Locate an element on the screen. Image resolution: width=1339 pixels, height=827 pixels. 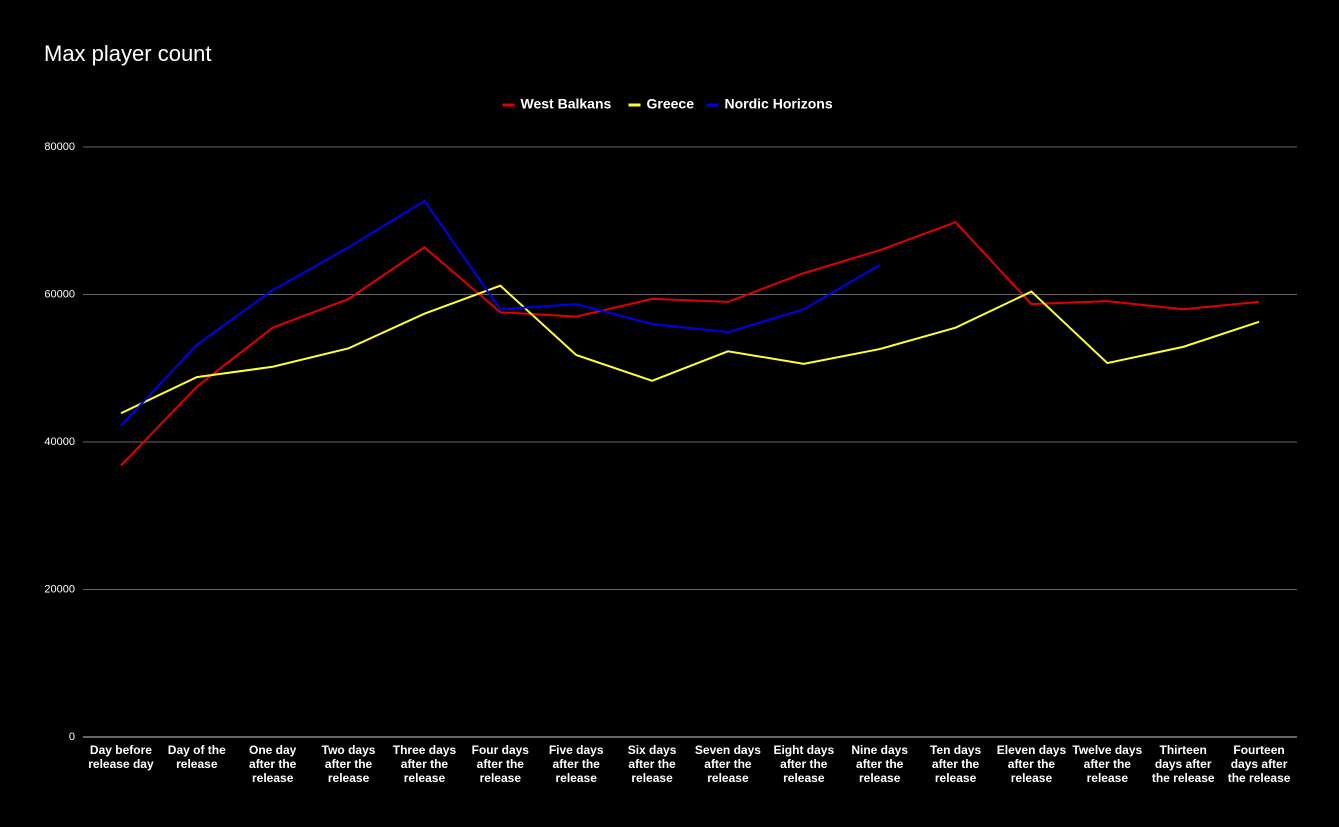
x-tick-label: Thirteen days after the release is located at coordinates (1183, 764).